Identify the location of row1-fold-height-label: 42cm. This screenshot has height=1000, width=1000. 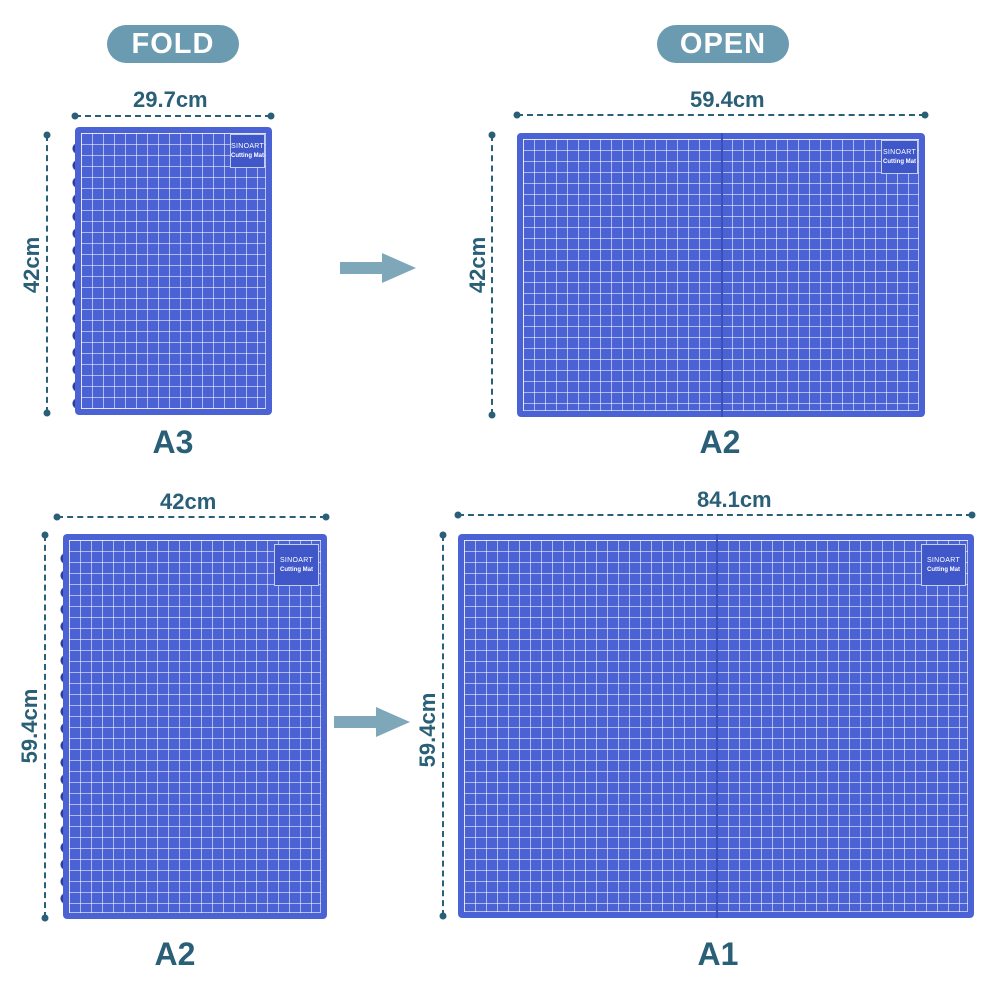
(31, 265).